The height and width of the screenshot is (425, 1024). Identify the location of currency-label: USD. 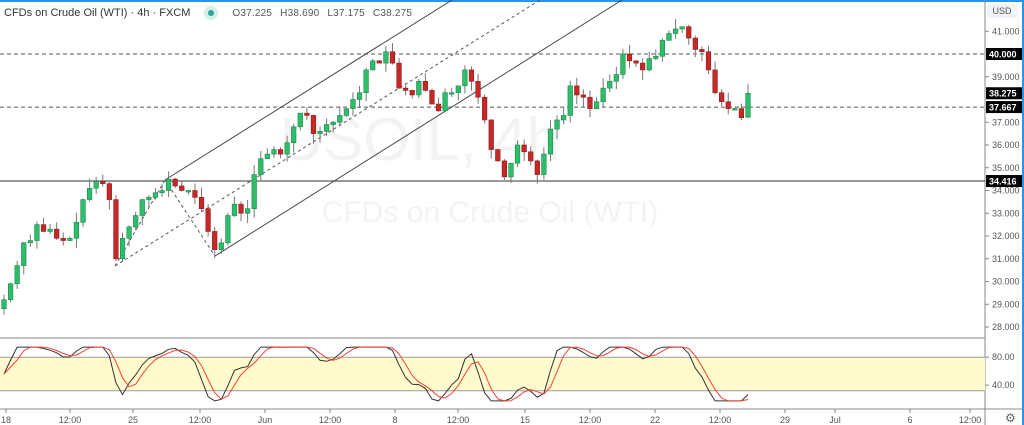
(1002, 11).